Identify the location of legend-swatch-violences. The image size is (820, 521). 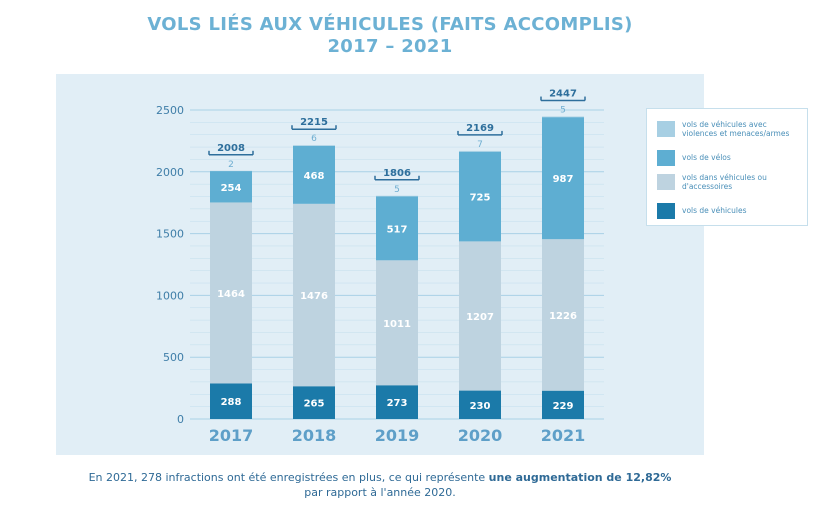
(666, 129).